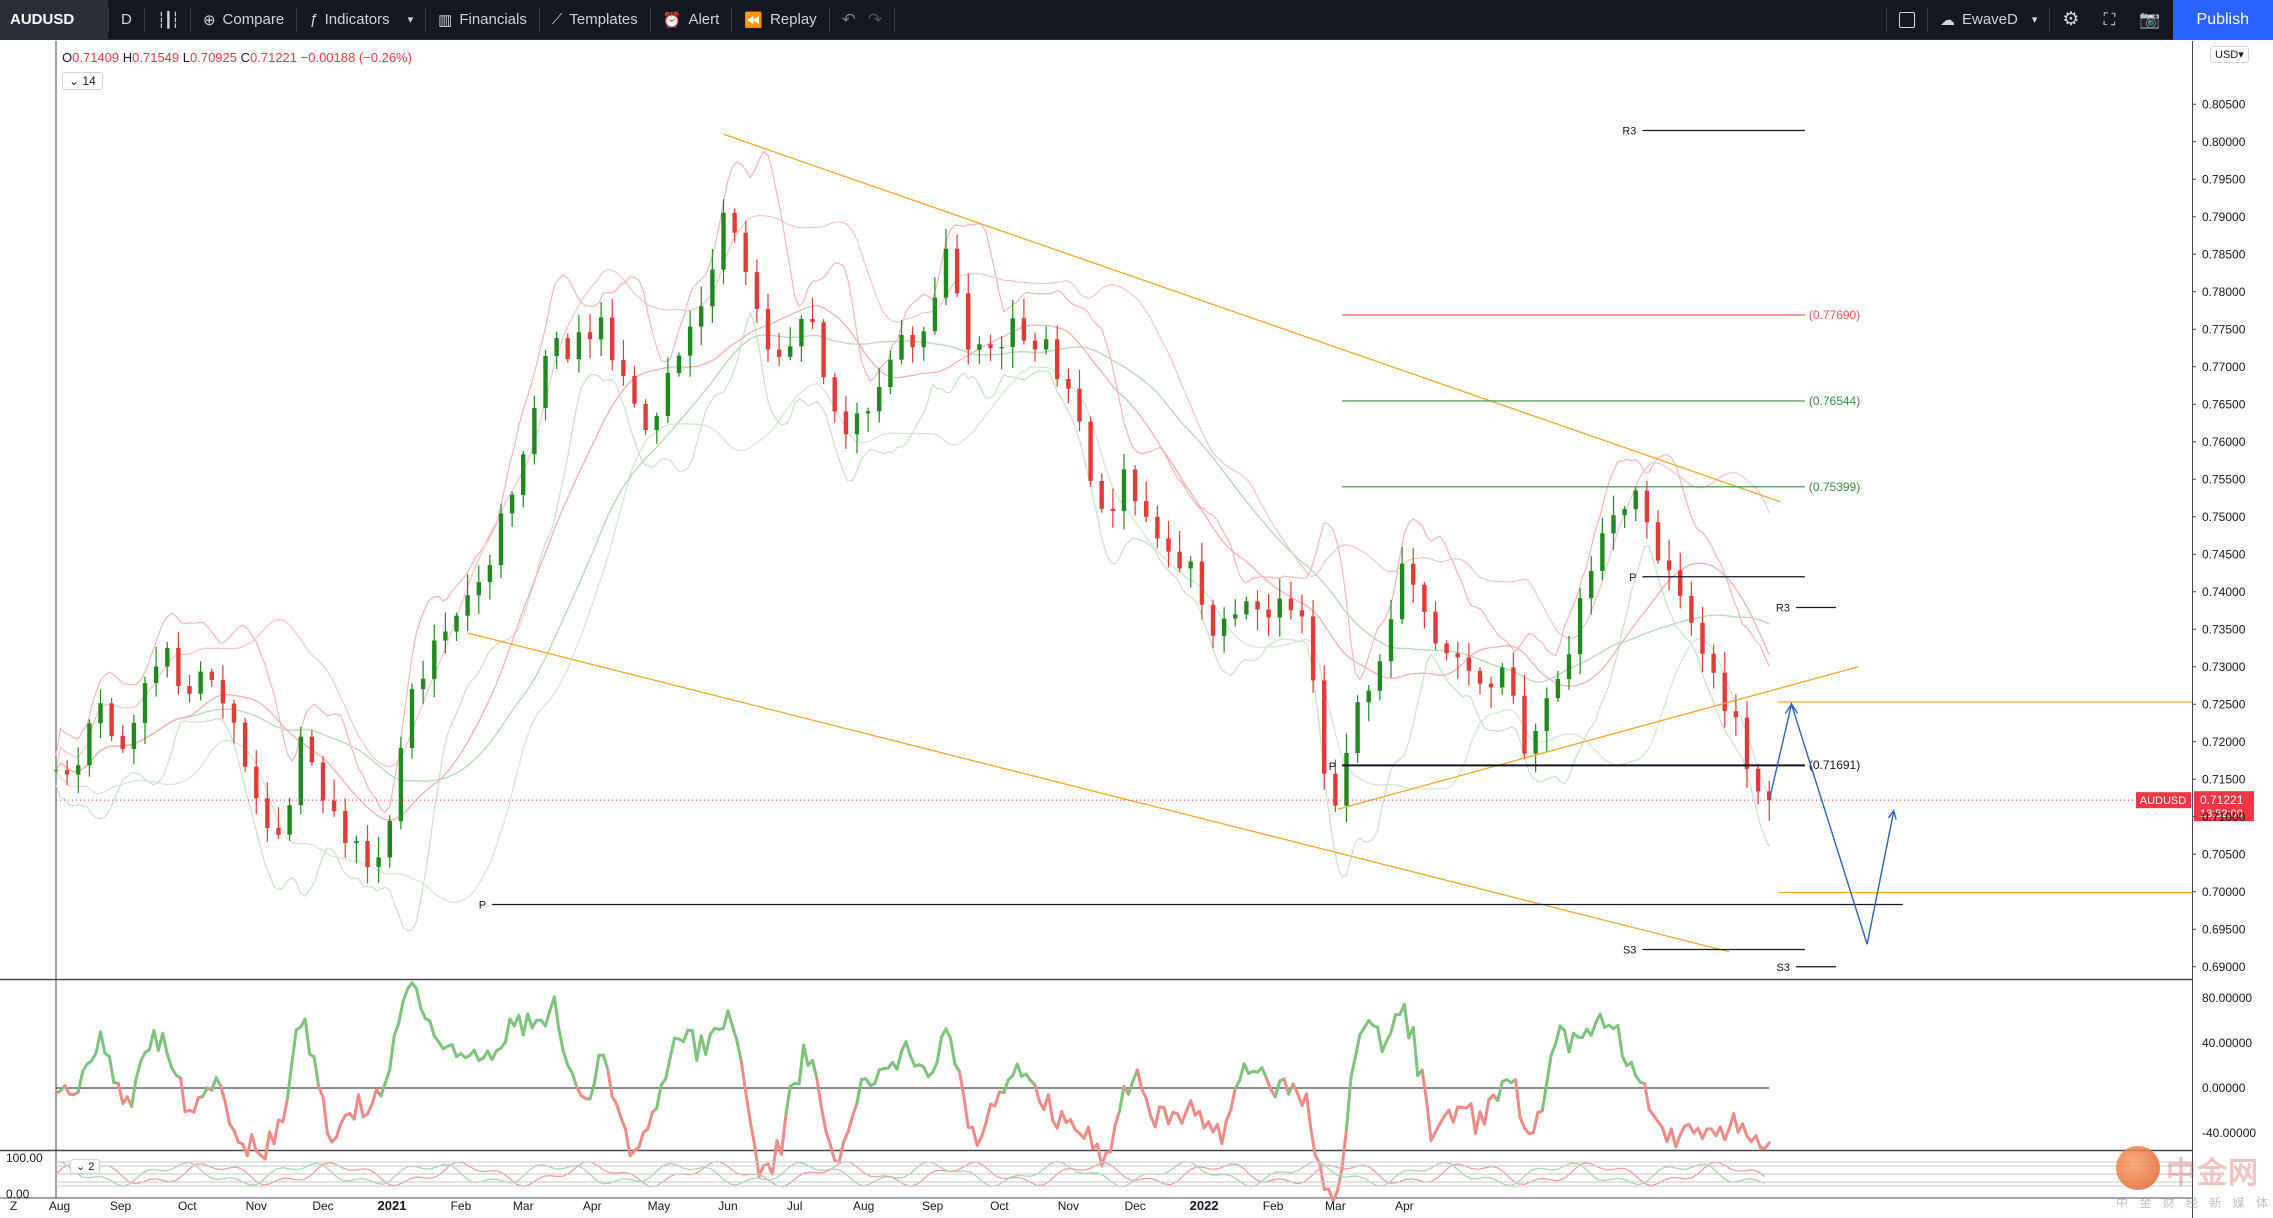  I want to click on wedge-line, so click(1598, 738).